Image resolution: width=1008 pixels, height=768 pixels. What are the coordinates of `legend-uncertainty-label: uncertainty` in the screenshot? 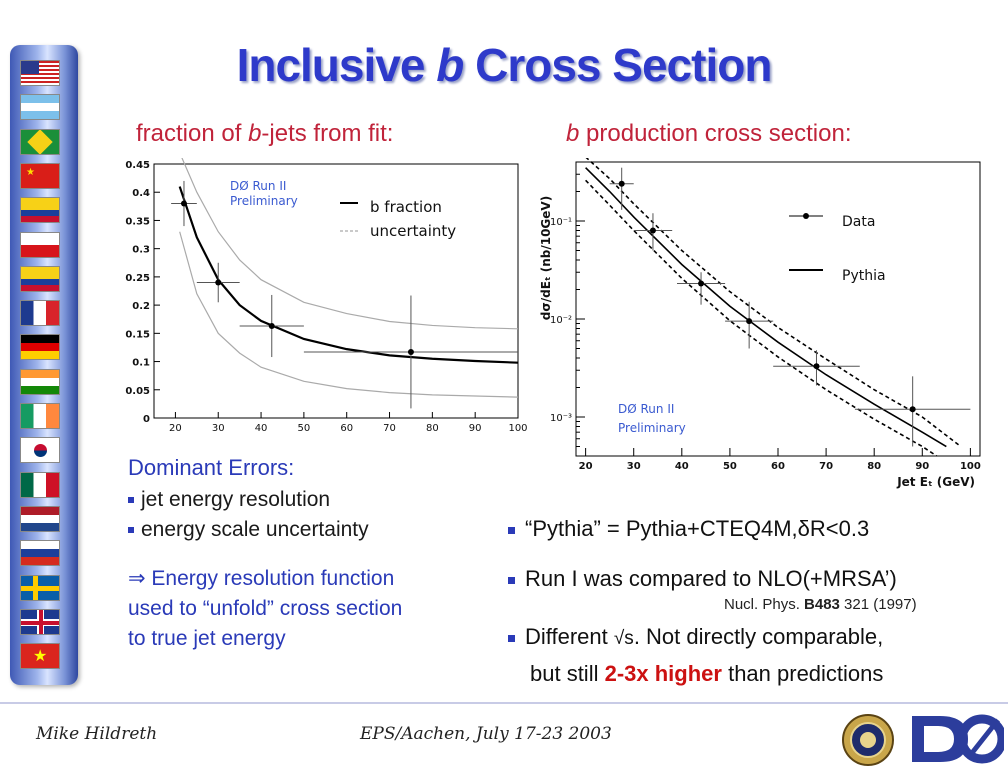 It's located at (413, 231).